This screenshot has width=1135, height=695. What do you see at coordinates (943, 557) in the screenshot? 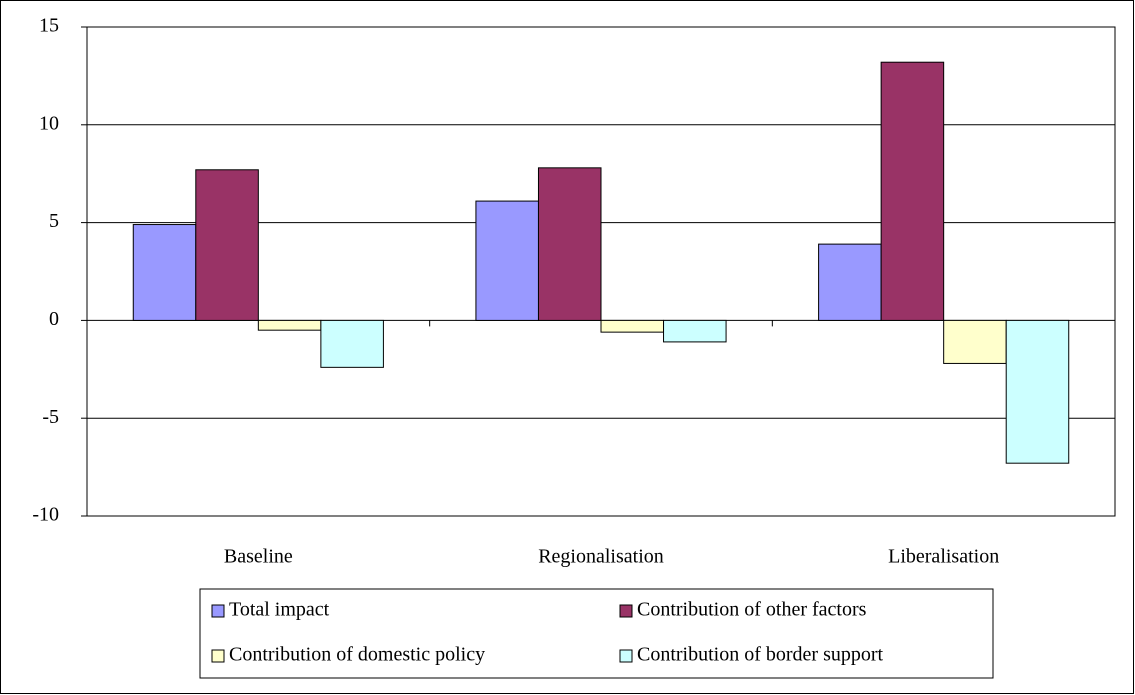
I see `x-tick-label: Liberalisation` at bounding box center [943, 557].